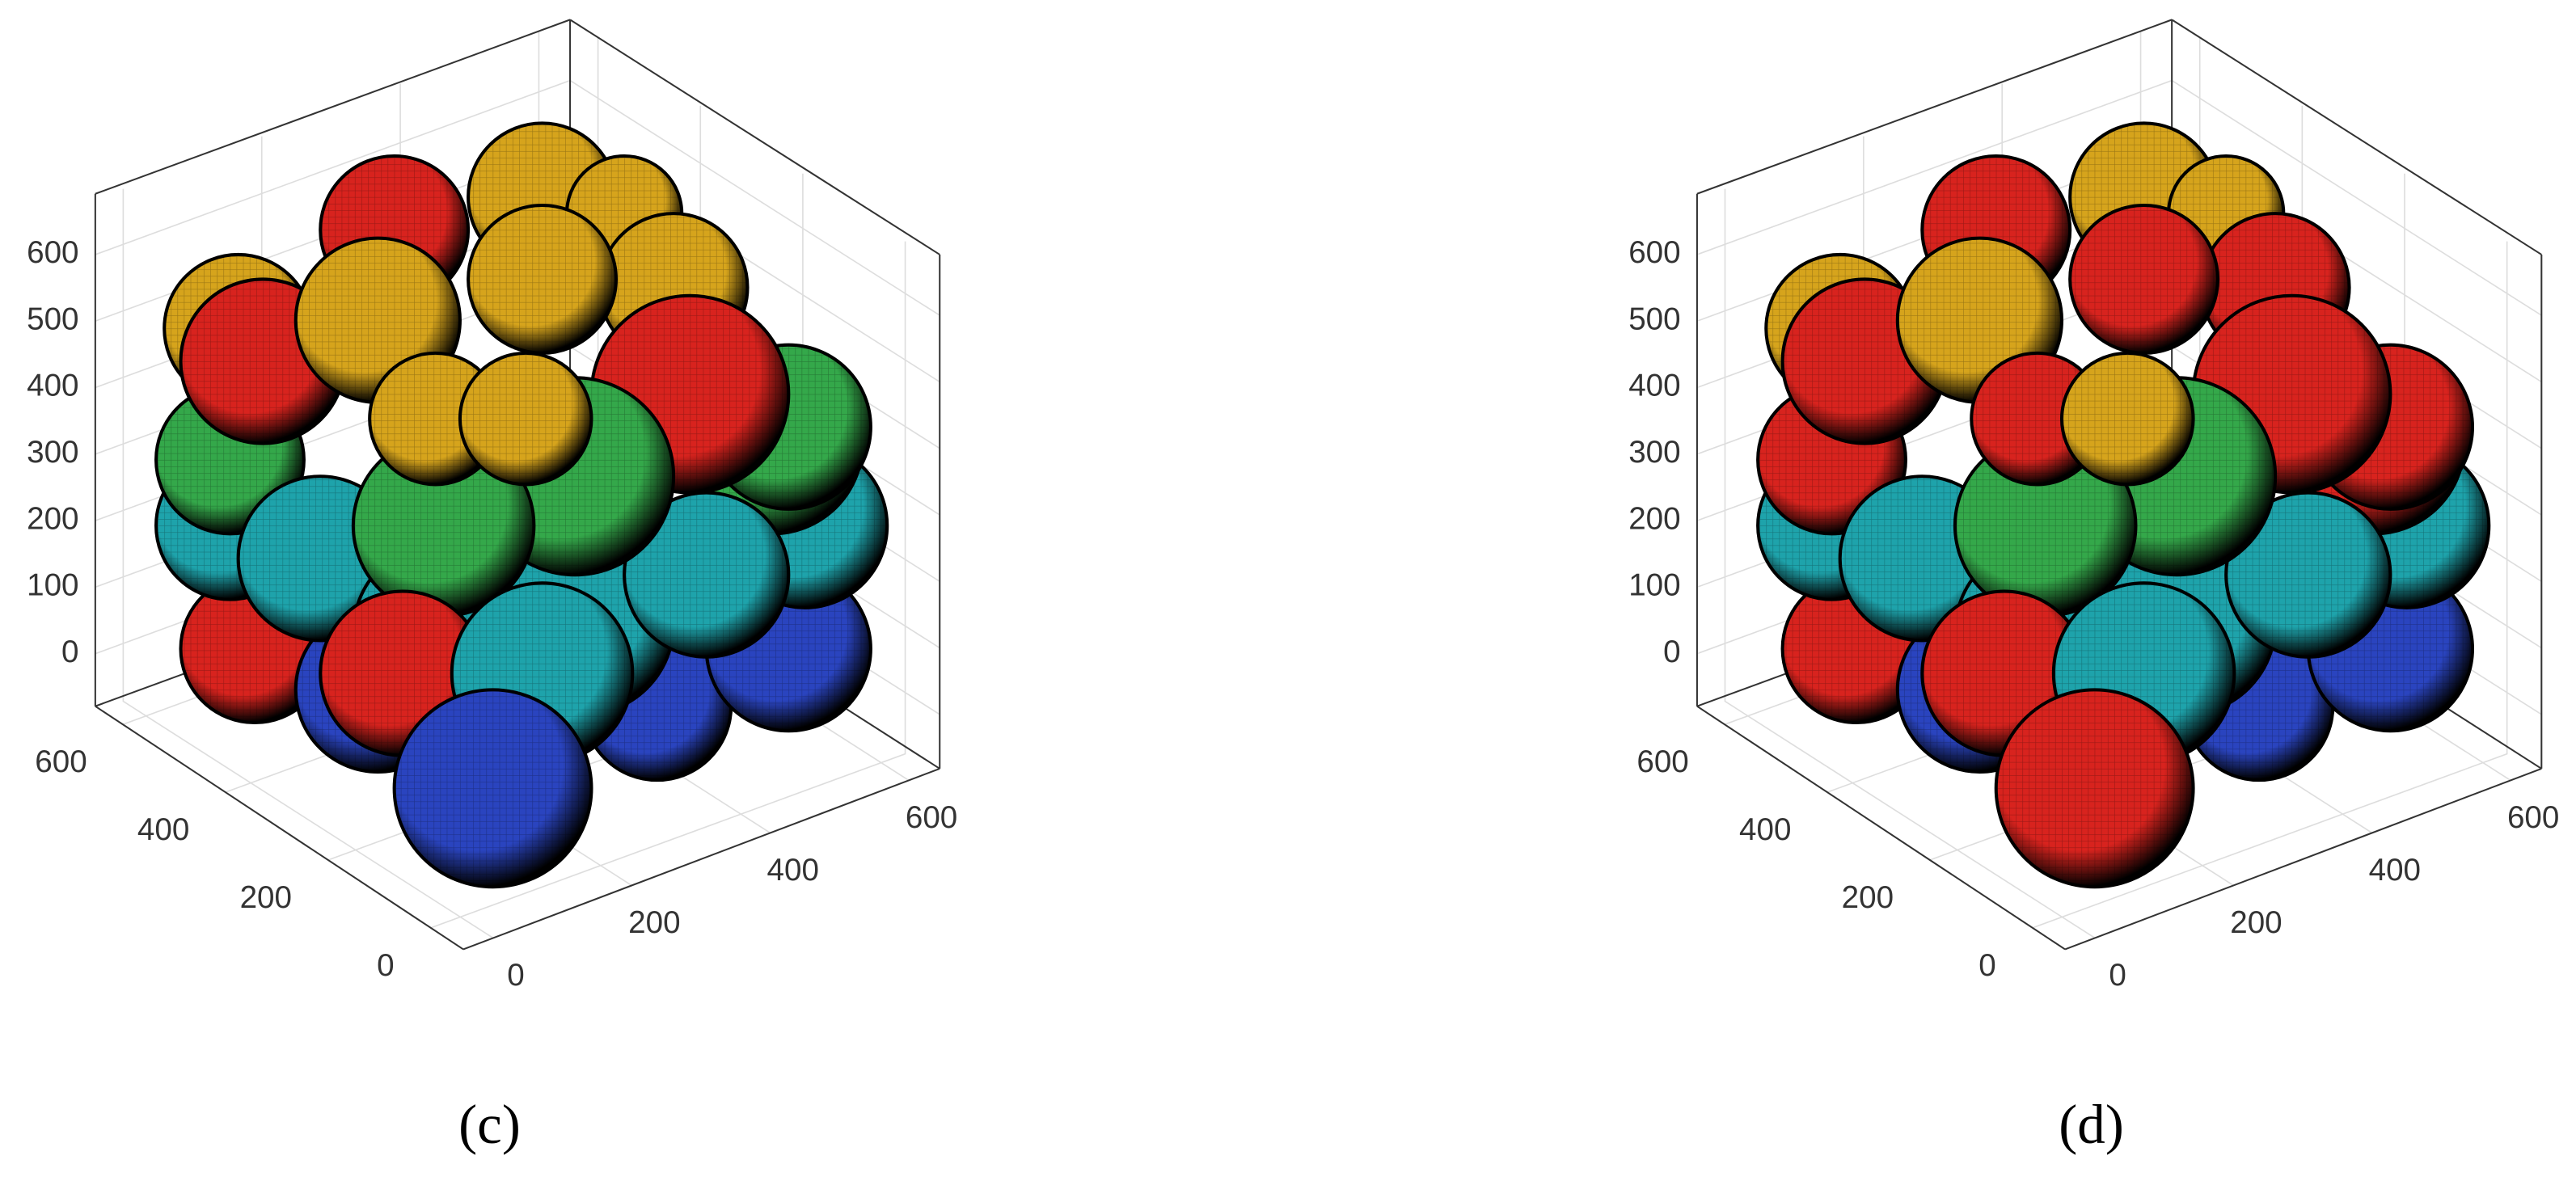 This screenshot has height=1185, width=2576. I want to click on panel-caption: (d), so click(2091, 1124).